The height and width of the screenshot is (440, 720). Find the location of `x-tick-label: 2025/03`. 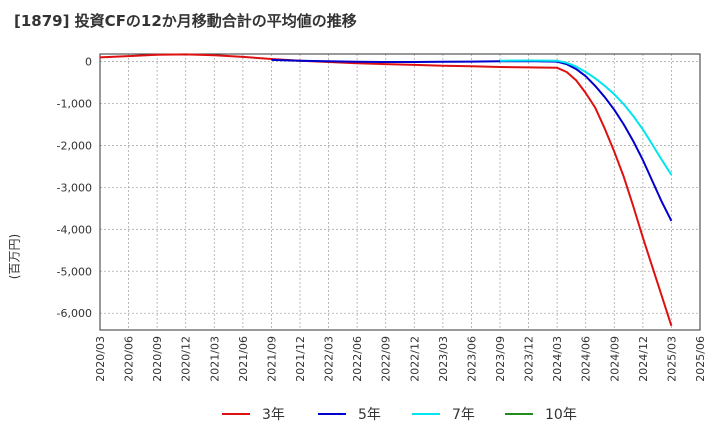

x-tick-label: 2025/03 is located at coordinates (671, 359).